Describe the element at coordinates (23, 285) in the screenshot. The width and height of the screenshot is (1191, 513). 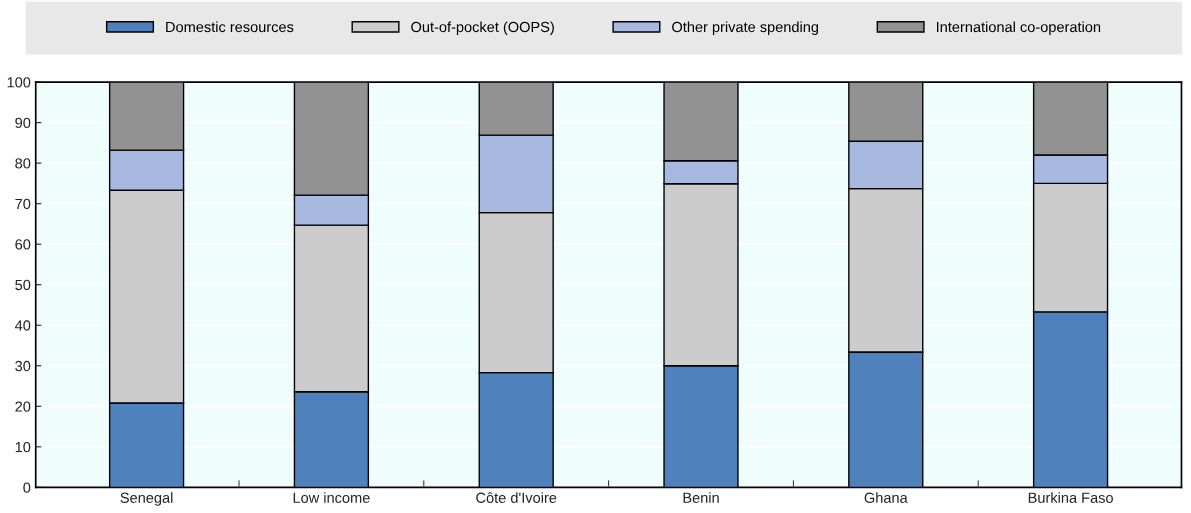
I see `y-tick-label: 50` at that location.